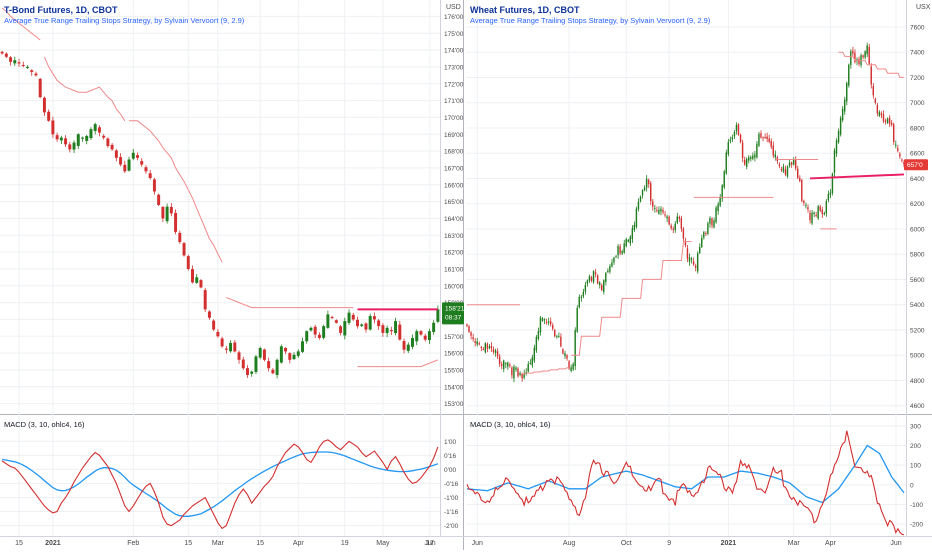 This screenshot has height=555, width=932. Describe the element at coordinates (917, 280) in the screenshot. I see `right-y-tick-5: 5600` at that location.